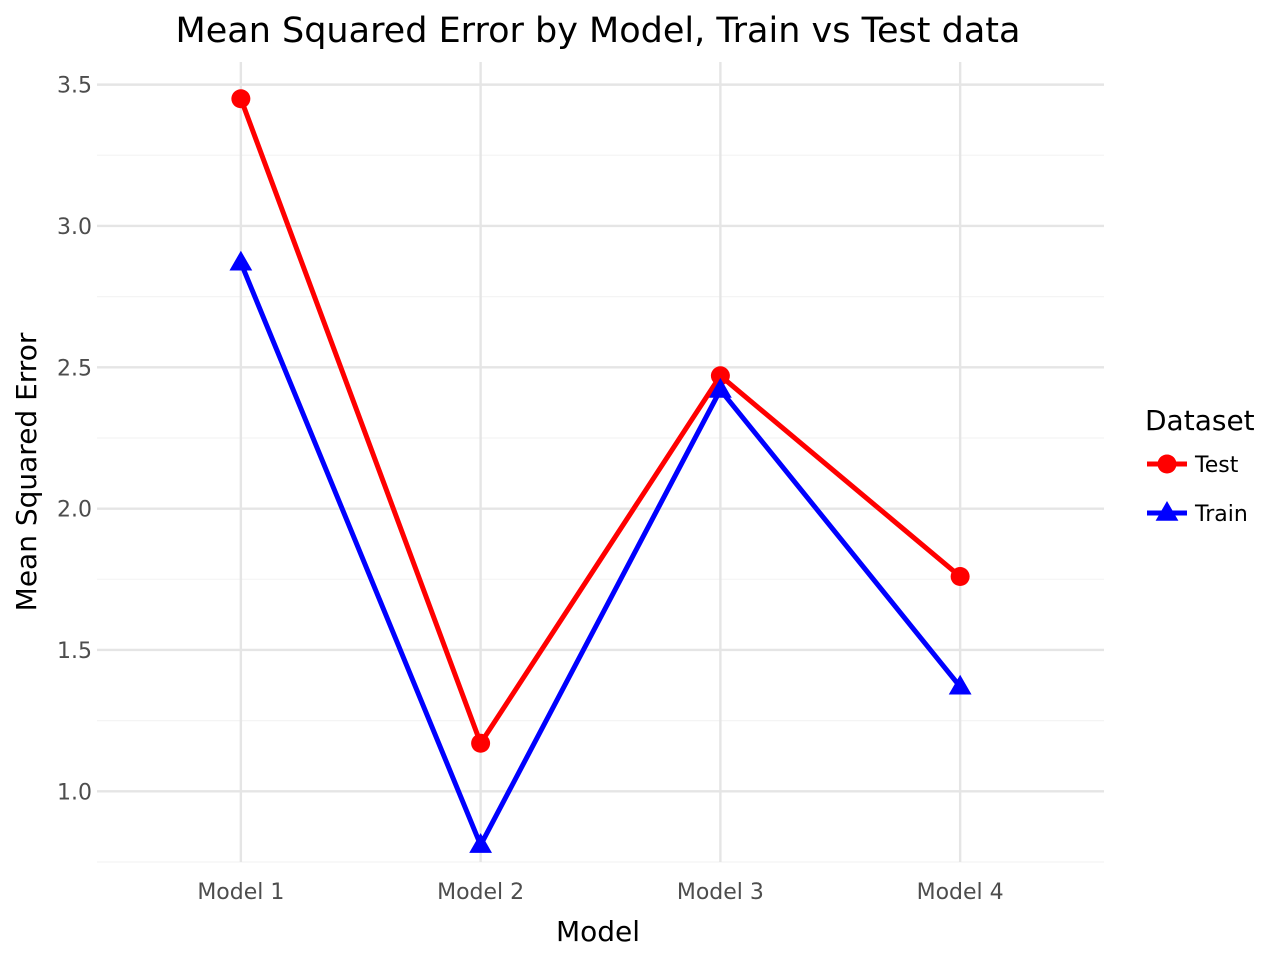 The image size is (1280, 960). What do you see at coordinates (240, 892) in the screenshot?
I see `x-tick-label: Model 1` at bounding box center [240, 892].